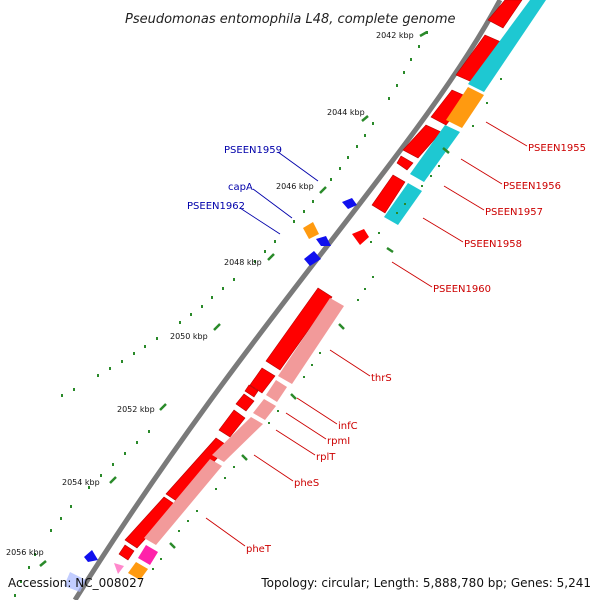 The image size is (600, 600). I want to click on label-pseen1959: PSEEN1959, so click(253, 150).